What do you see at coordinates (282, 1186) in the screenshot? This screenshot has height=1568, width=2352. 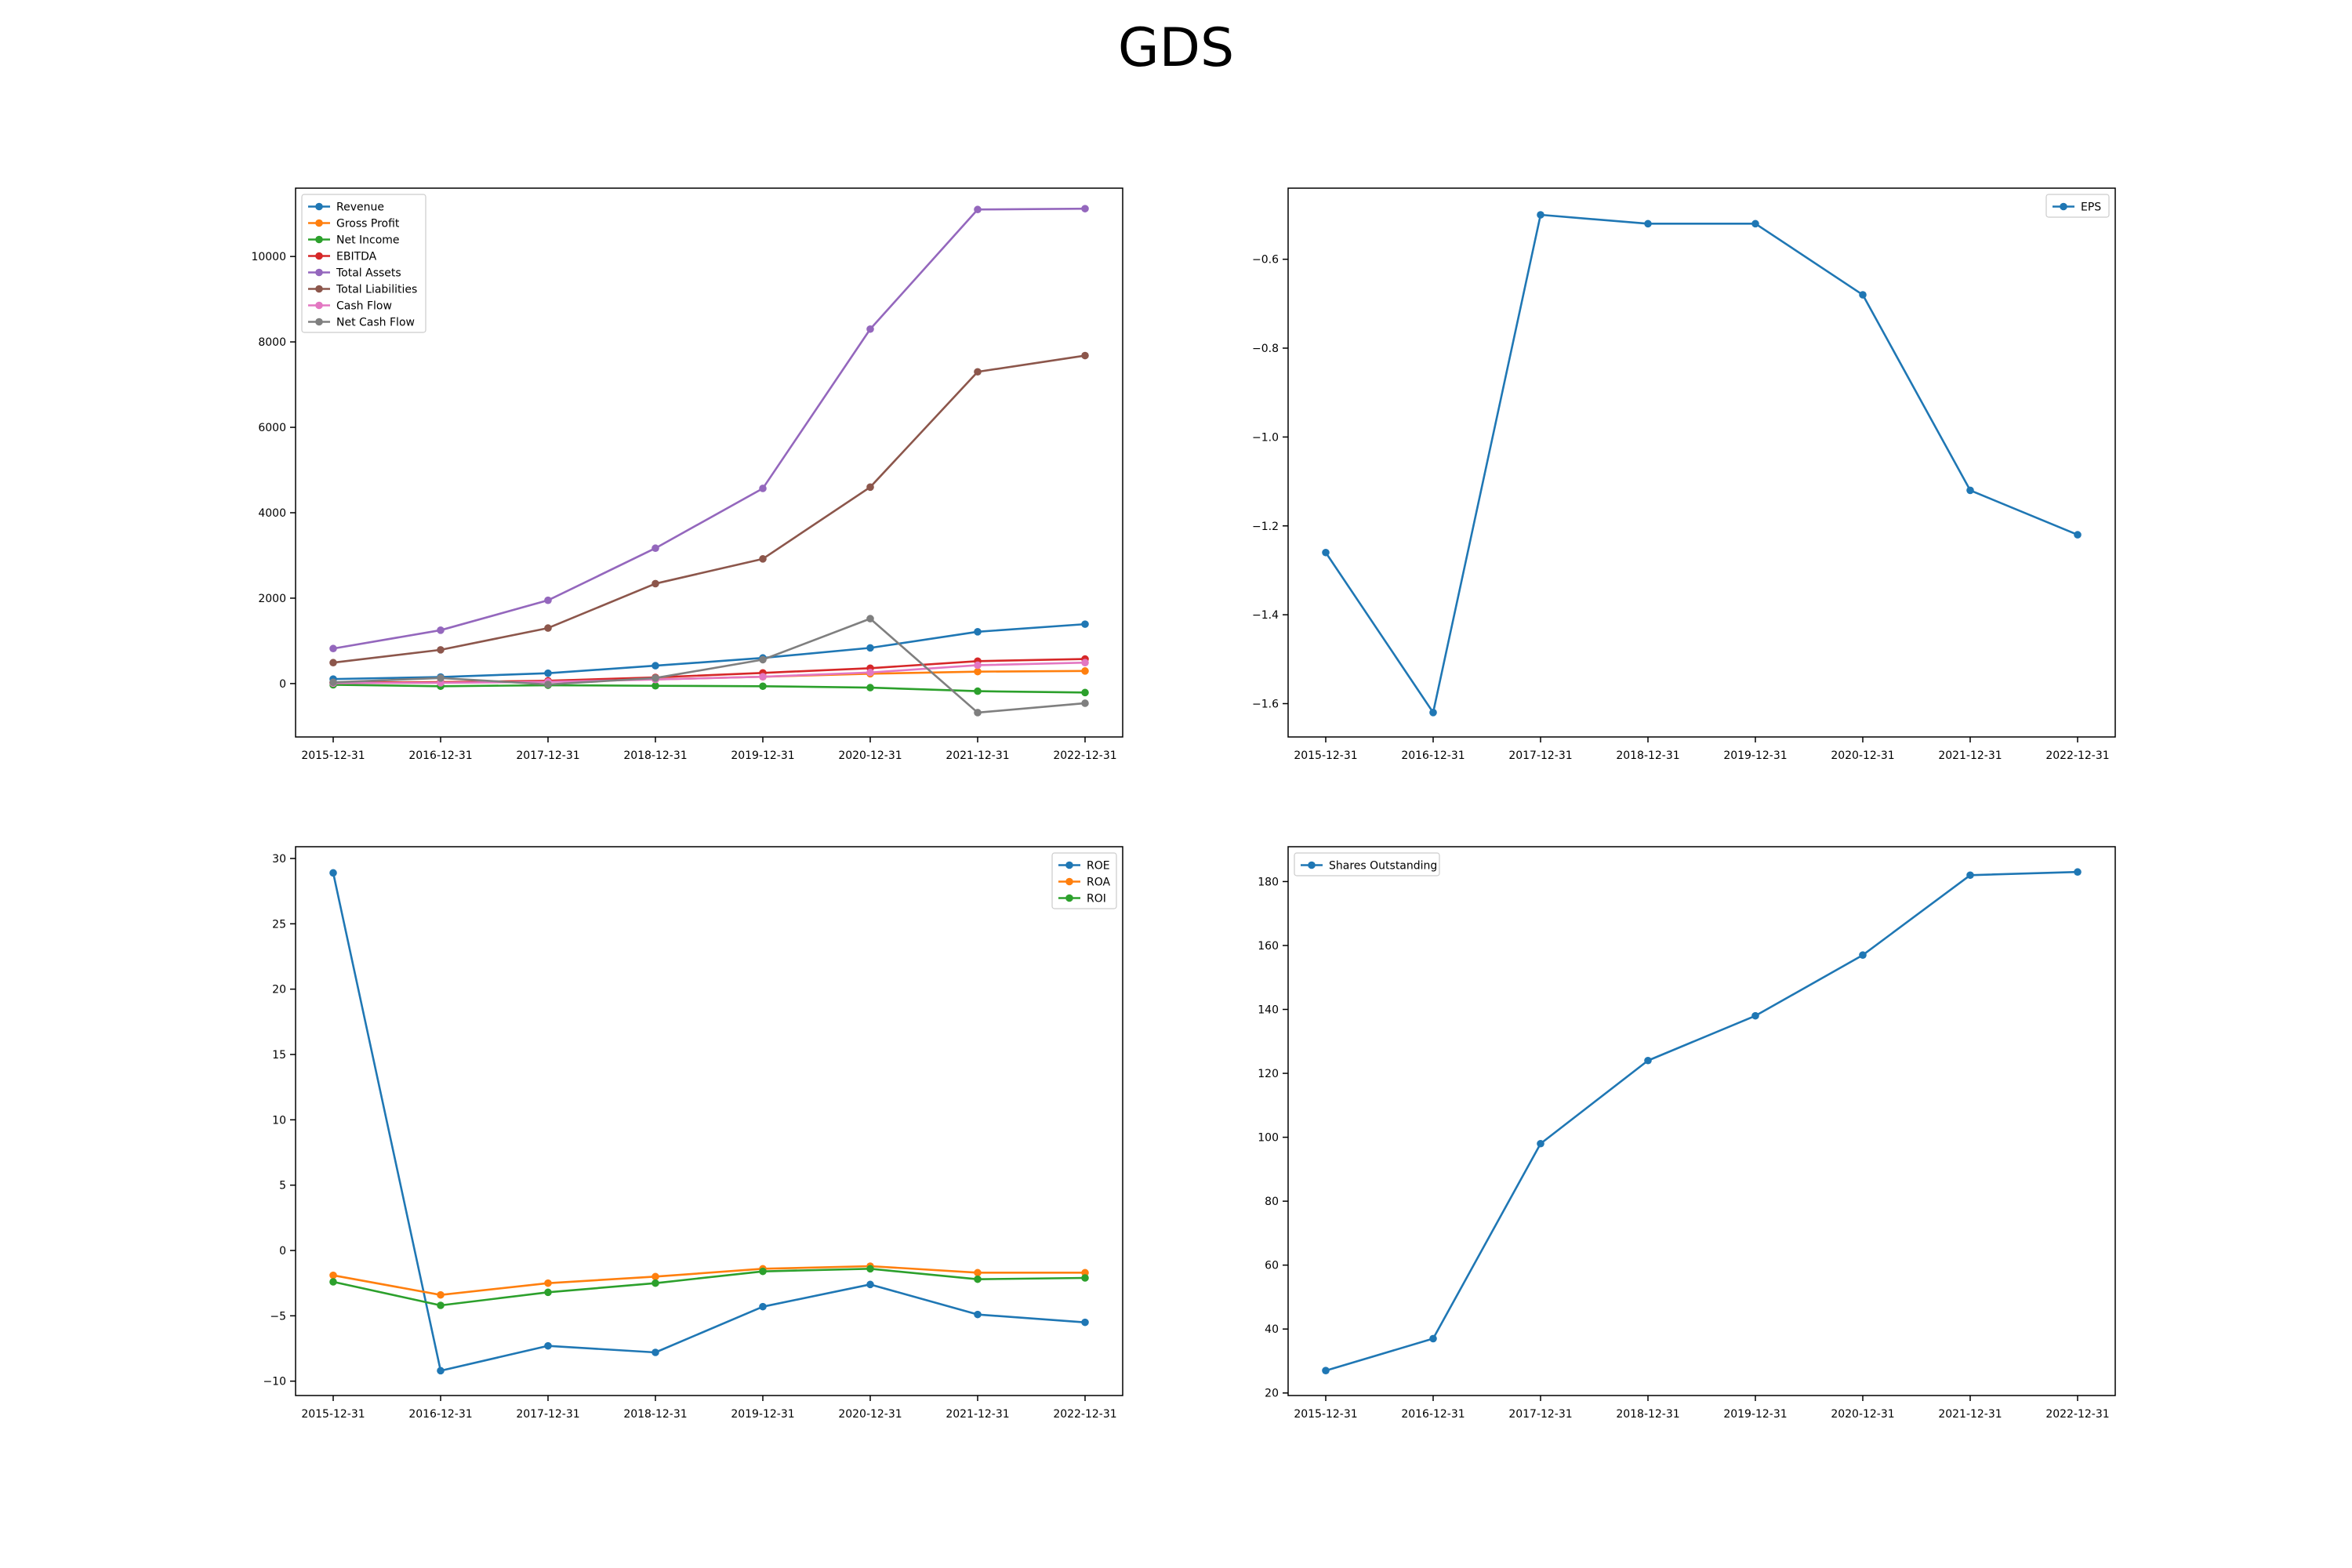 I see `y-tick-label: 5` at bounding box center [282, 1186].